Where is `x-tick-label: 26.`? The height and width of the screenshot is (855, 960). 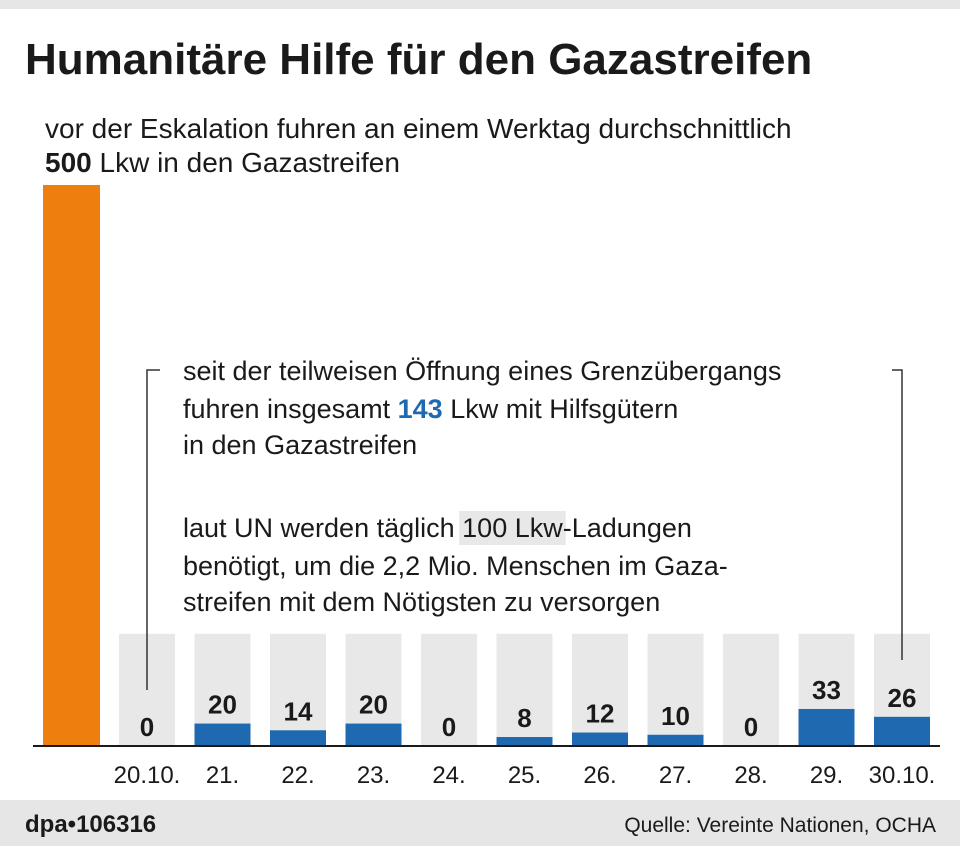
x-tick-label: 26. is located at coordinates (599, 775).